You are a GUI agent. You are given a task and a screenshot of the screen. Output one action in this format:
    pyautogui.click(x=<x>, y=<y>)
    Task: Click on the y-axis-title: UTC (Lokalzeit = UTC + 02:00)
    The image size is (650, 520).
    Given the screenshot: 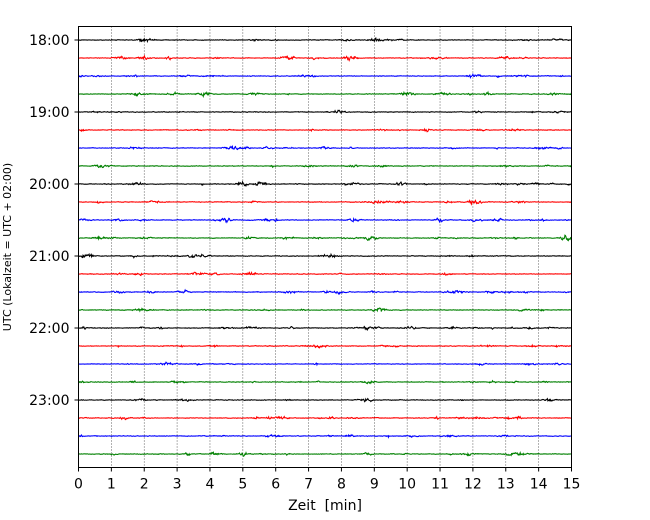 What is the action you would take?
    pyautogui.click(x=7, y=247)
    